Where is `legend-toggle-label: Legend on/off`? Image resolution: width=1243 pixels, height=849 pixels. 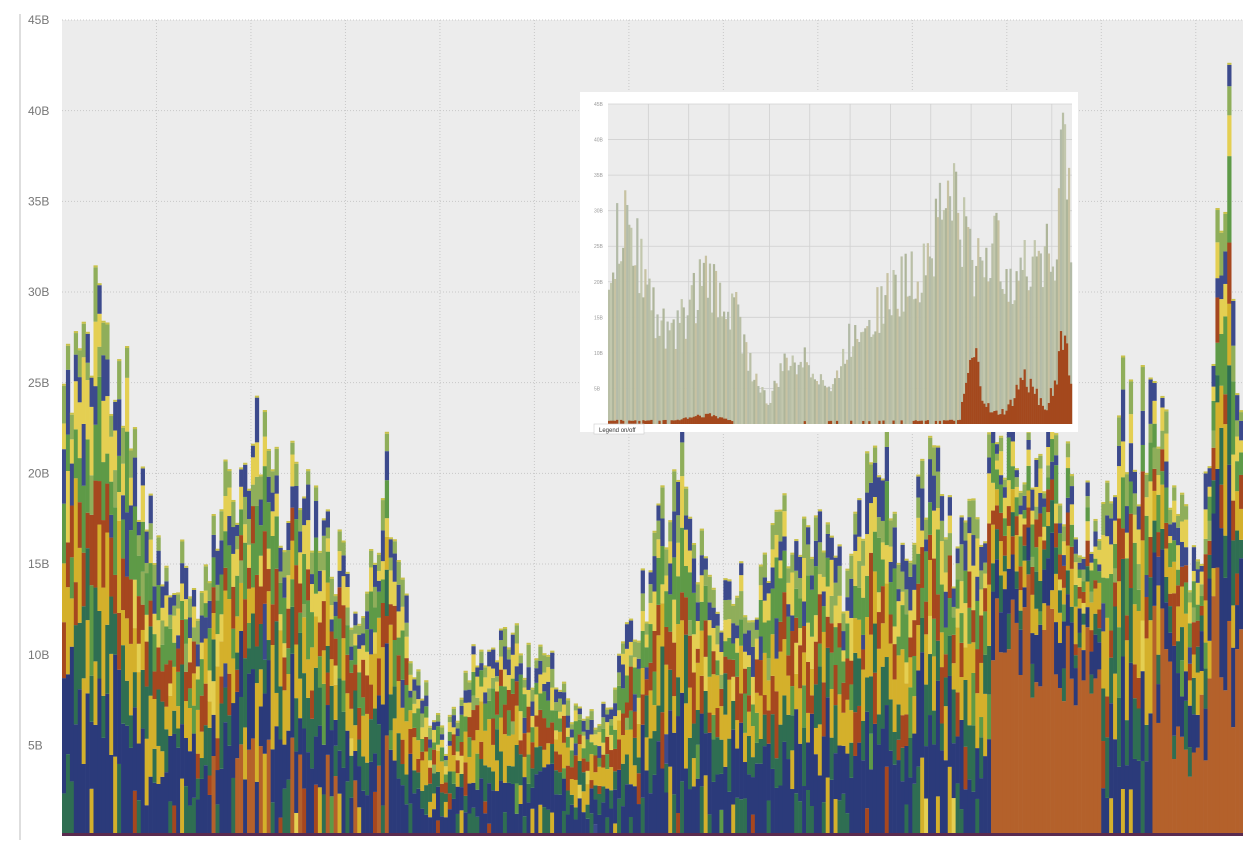
legend-toggle-label: Legend on/off is located at coordinates (617, 431).